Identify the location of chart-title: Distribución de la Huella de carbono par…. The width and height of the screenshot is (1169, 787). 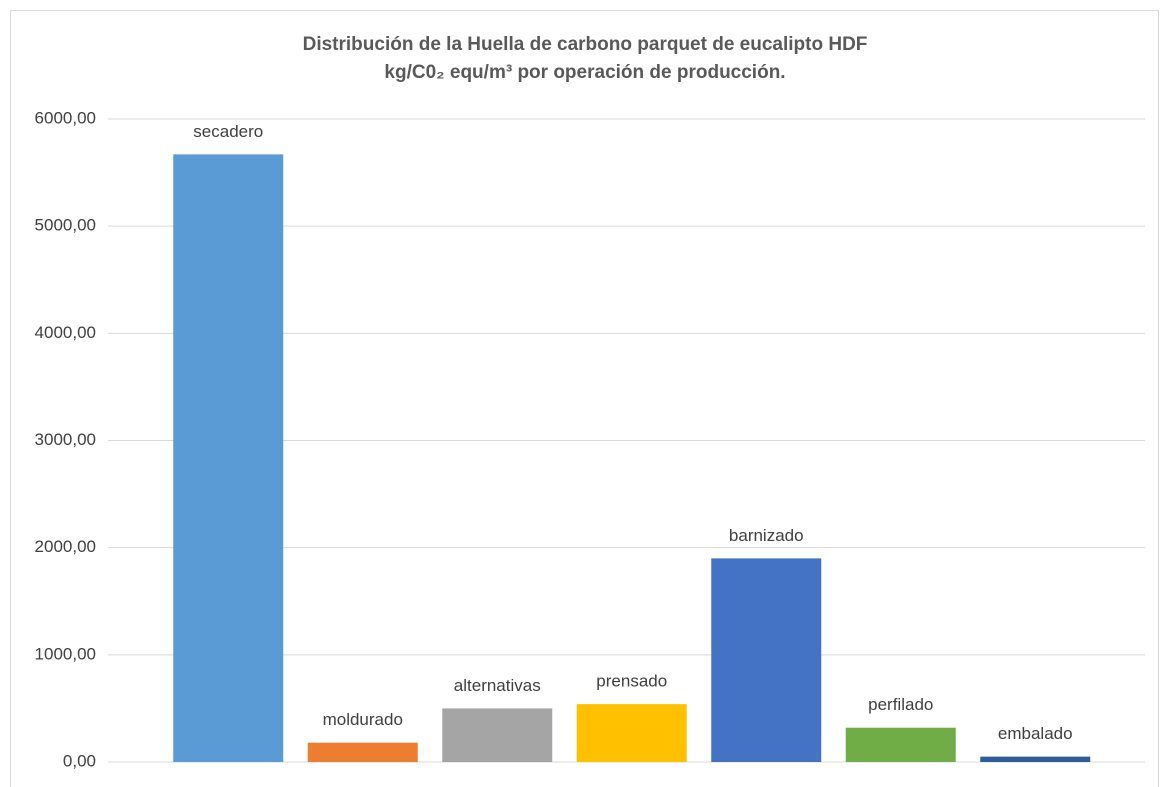
(585, 44).